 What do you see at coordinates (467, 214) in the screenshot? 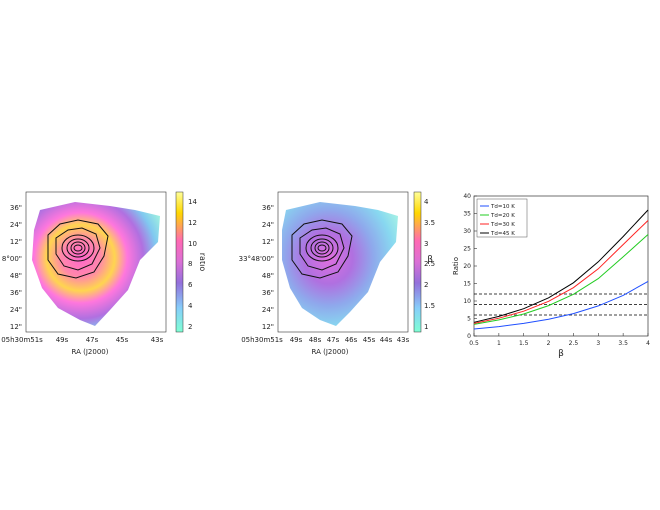
I see `y-tick-label: 35` at bounding box center [467, 214].